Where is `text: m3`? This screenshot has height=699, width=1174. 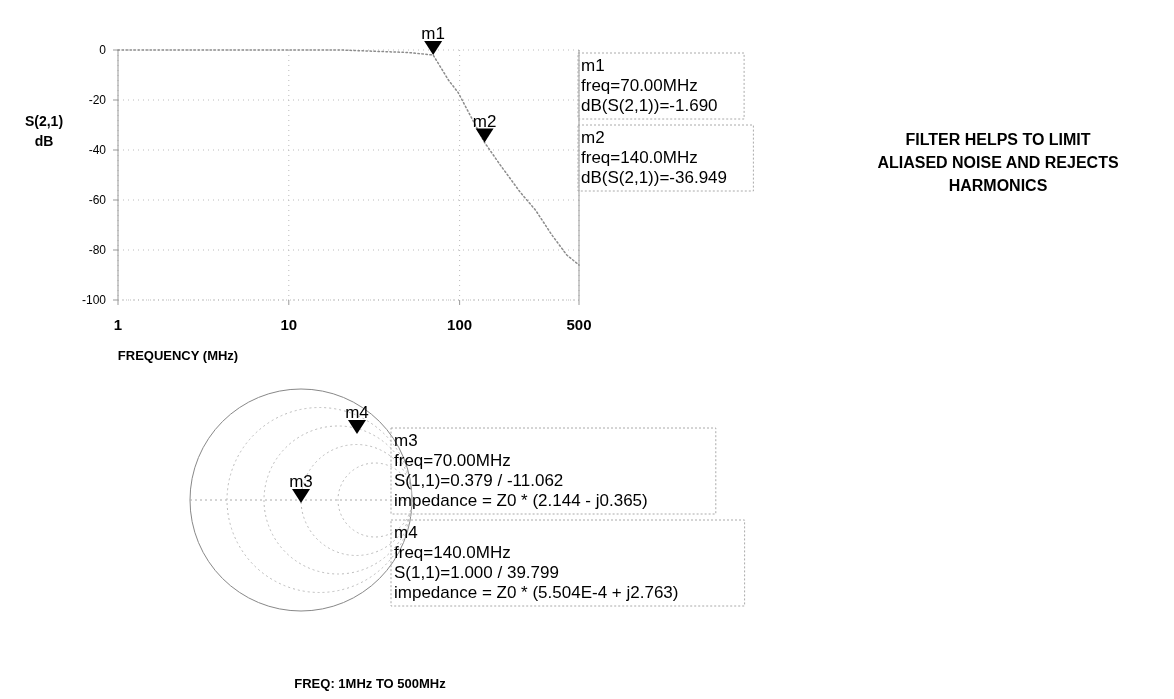 text: m3 is located at coordinates (301, 481).